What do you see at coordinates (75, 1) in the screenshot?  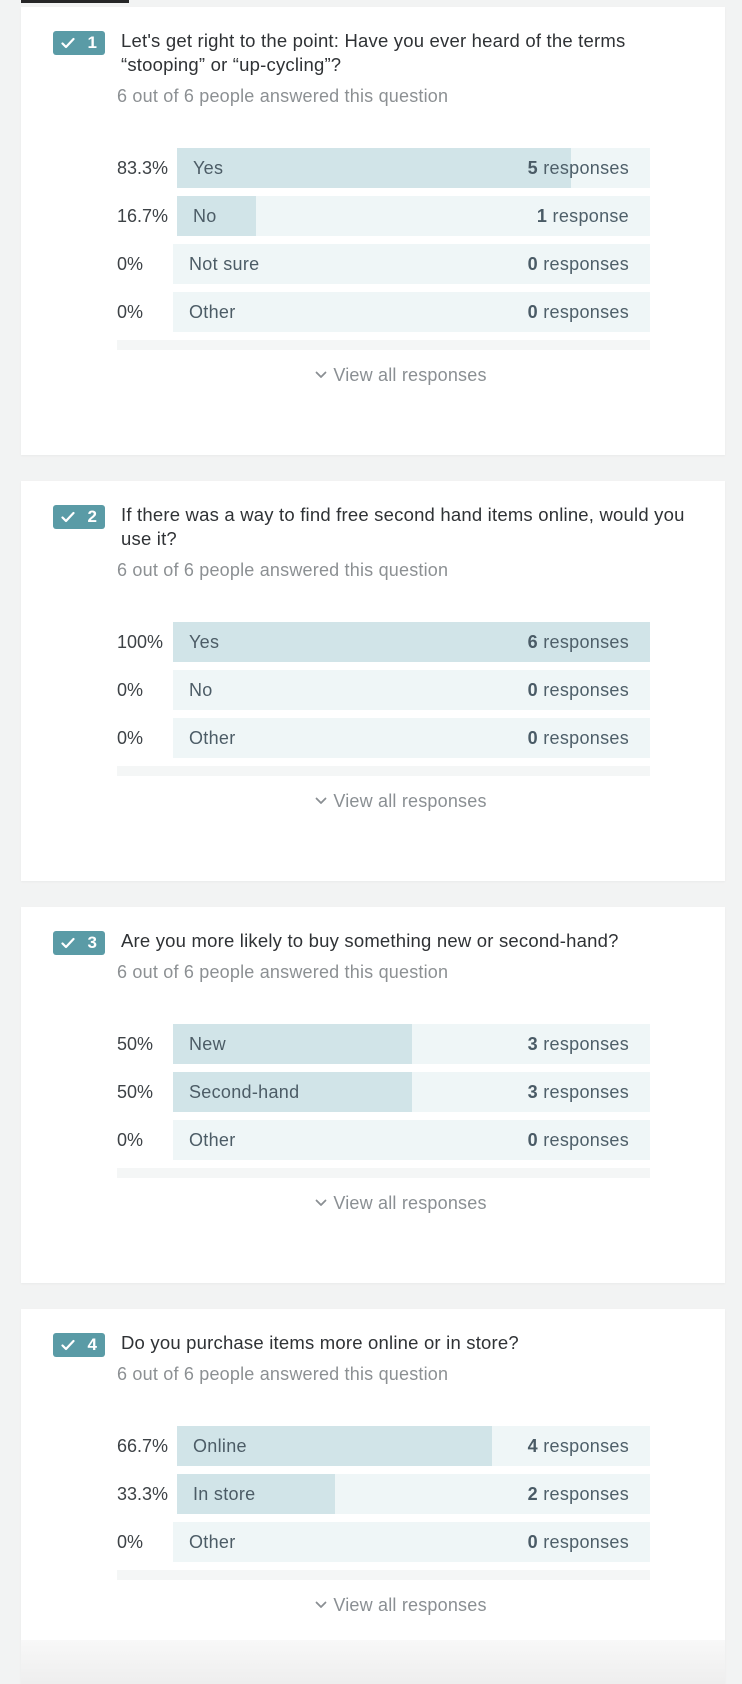 I see `active-tab-indicator` at bounding box center [75, 1].